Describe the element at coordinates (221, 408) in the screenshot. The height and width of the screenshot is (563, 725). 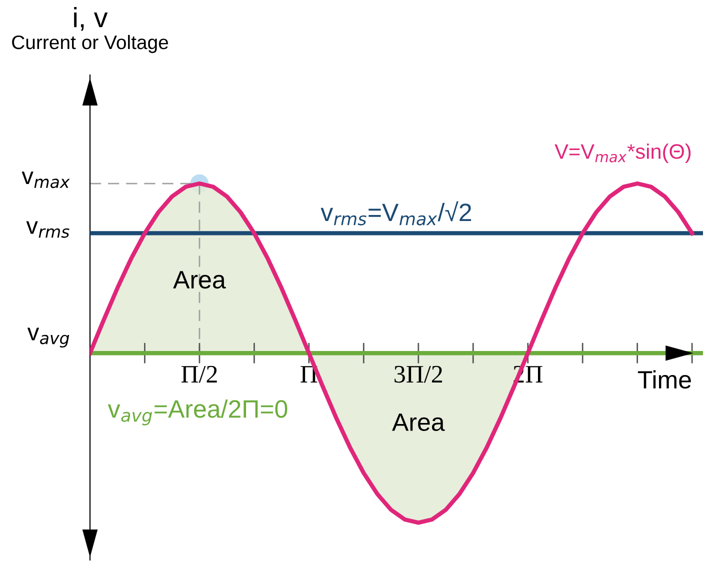
I see `text: =Area/2Π=0` at that location.